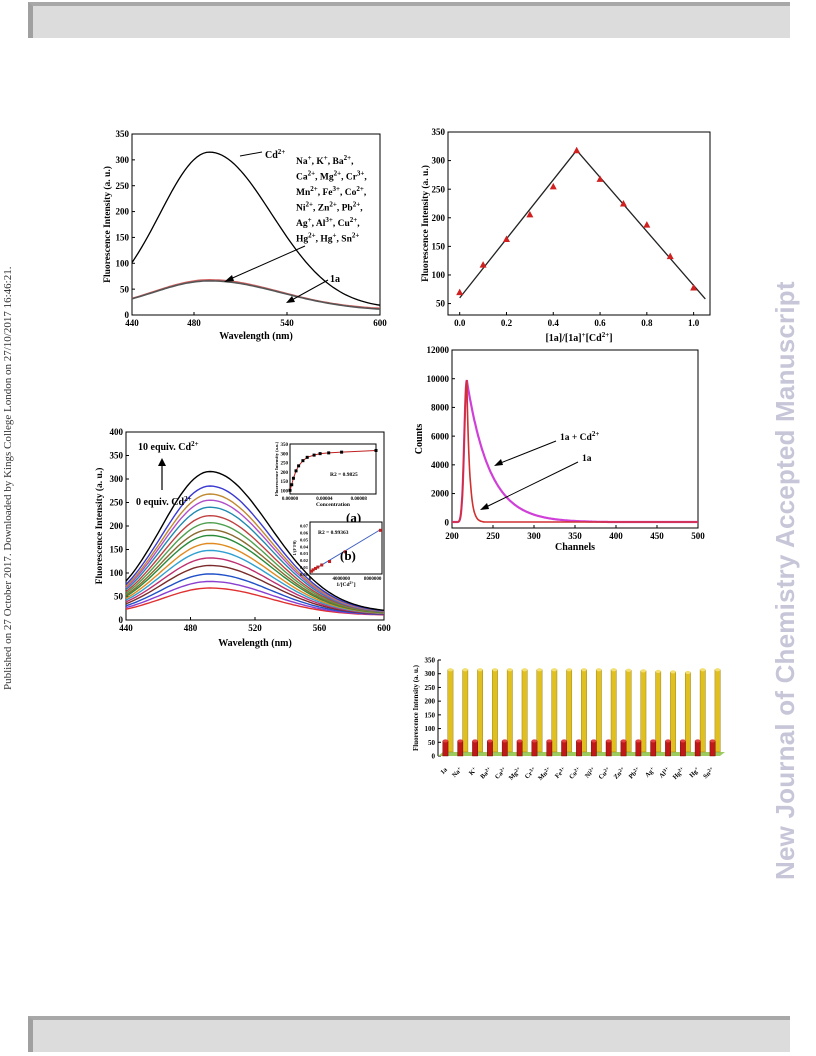 The width and height of the screenshot is (816, 1056). Describe the element at coordinates (123, 212) in the screenshot. I see `ions-y-tick-label: 200` at that location.